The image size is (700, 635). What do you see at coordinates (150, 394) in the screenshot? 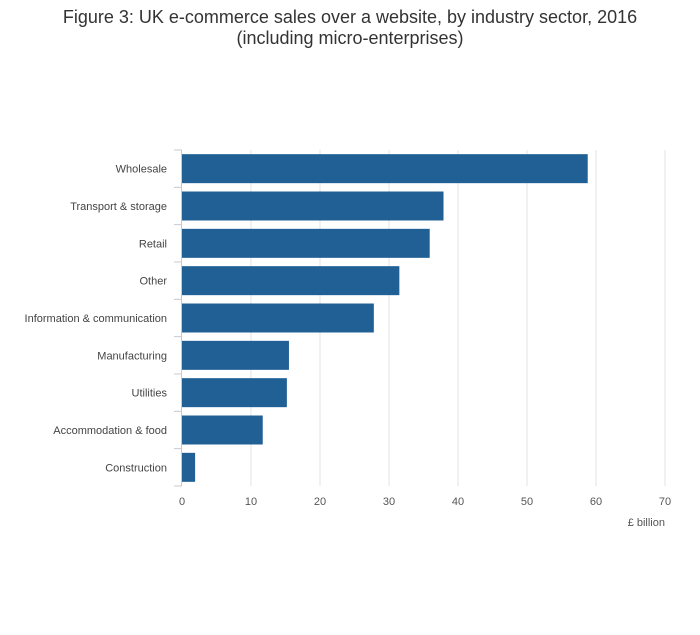
I see `category-label-utilities: Utilities` at bounding box center [150, 394].